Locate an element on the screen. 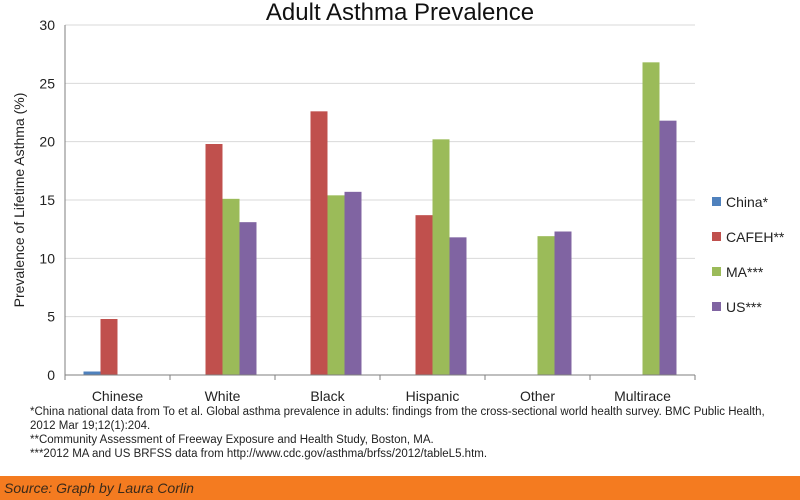  x-category-label: Hispanic is located at coordinates (433, 396).